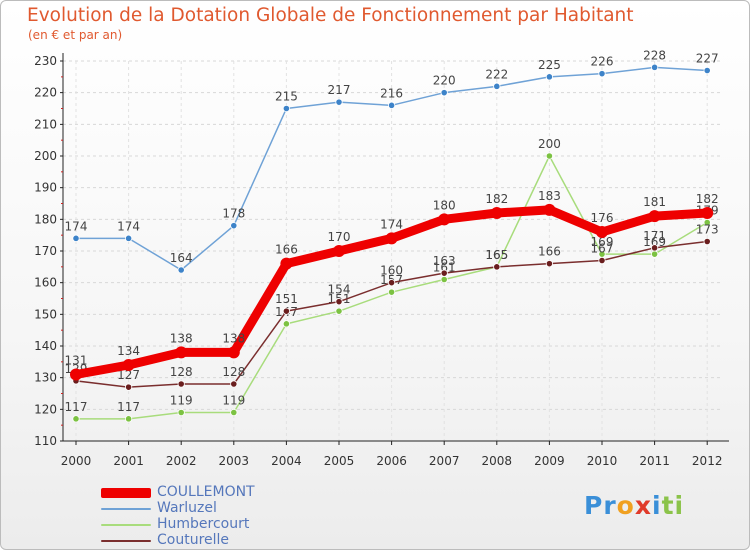 The width and height of the screenshot is (750, 550). I want to click on data-label-humbercourt: 200, so click(549, 144).